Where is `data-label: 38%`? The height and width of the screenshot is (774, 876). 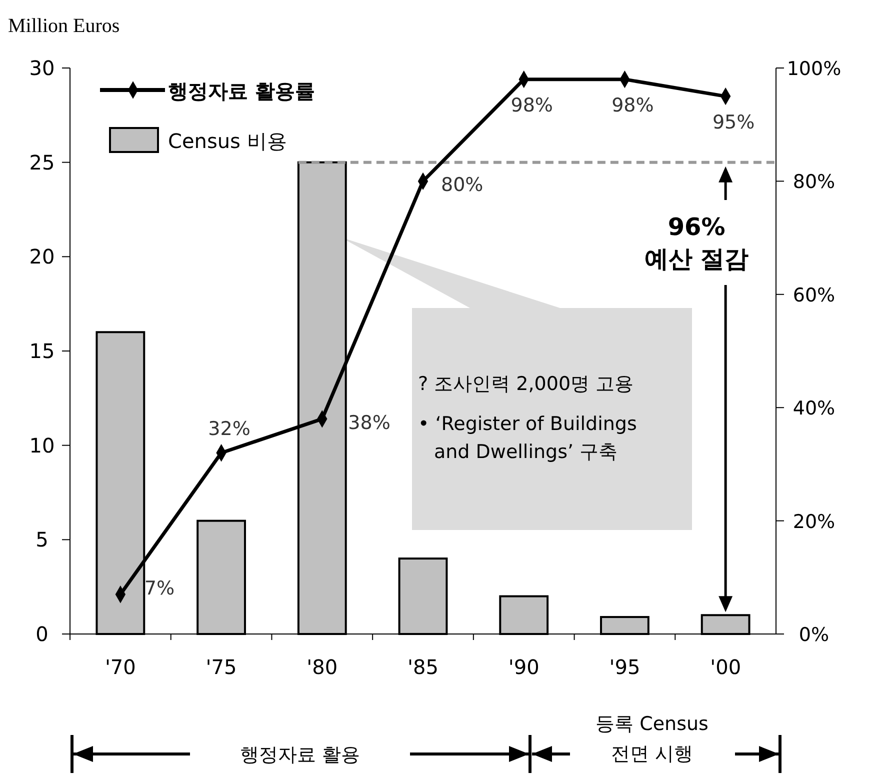 data-label: 38% is located at coordinates (369, 423).